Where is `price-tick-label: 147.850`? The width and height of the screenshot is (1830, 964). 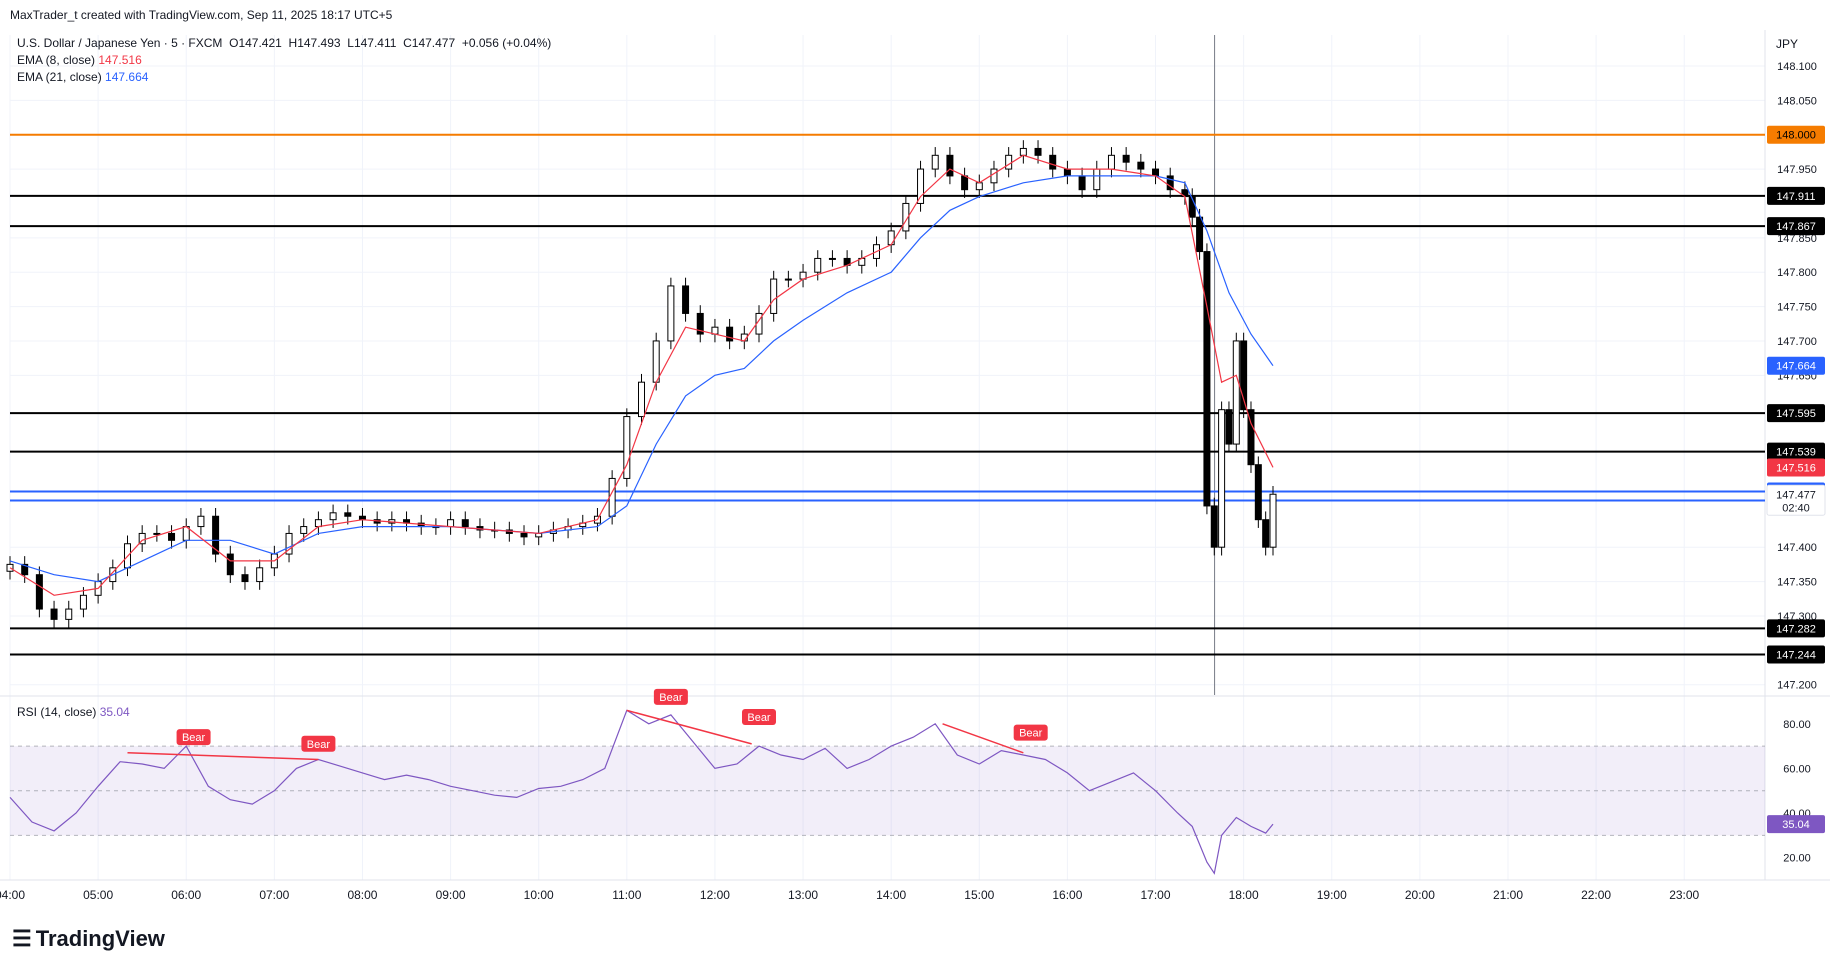
price-tick-label: 147.850 is located at coordinates (1797, 239).